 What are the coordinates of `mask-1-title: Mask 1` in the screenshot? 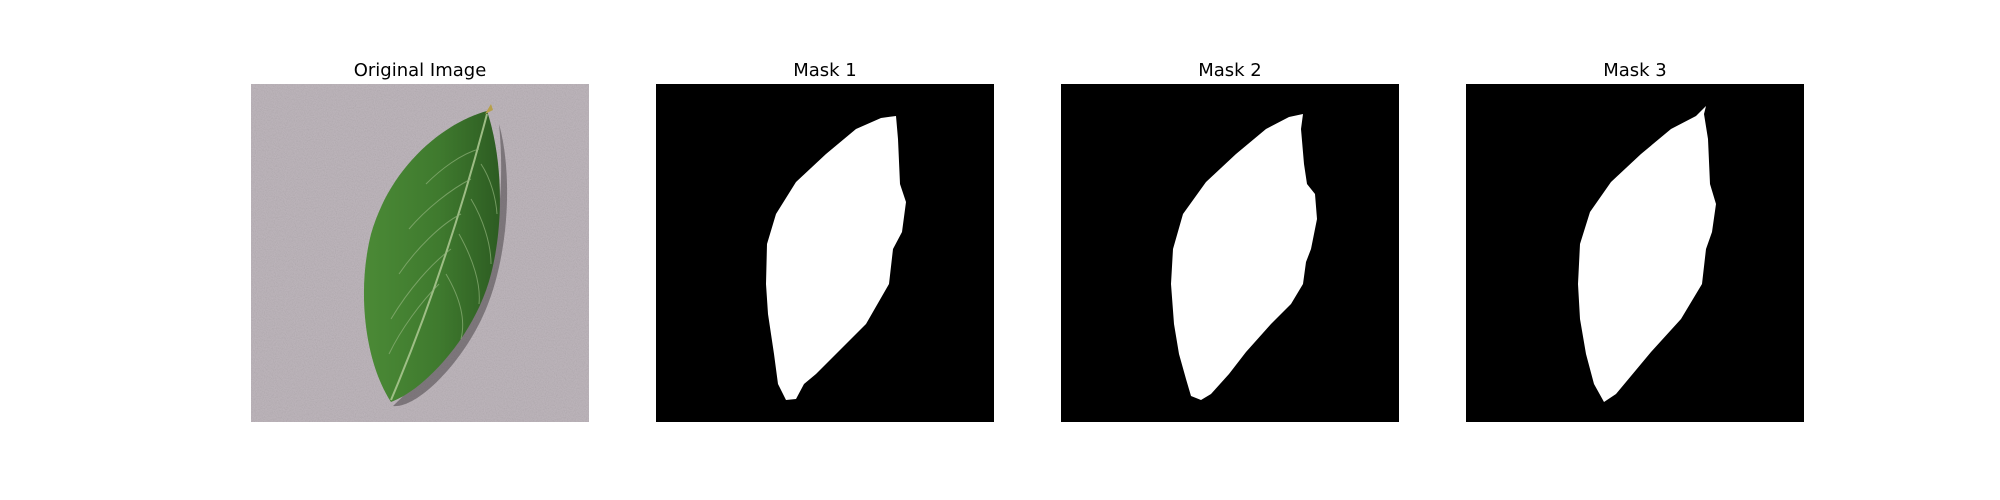 It's located at (825, 70).